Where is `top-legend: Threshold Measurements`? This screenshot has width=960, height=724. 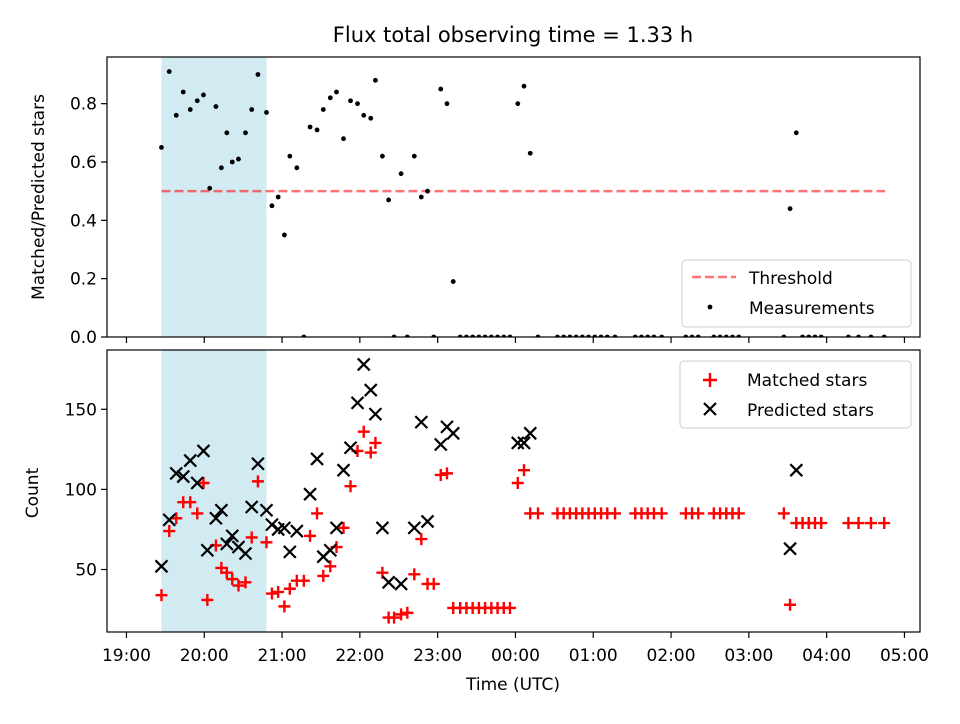
top-legend: Threshold Measurements is located at coordinates (796, 293).